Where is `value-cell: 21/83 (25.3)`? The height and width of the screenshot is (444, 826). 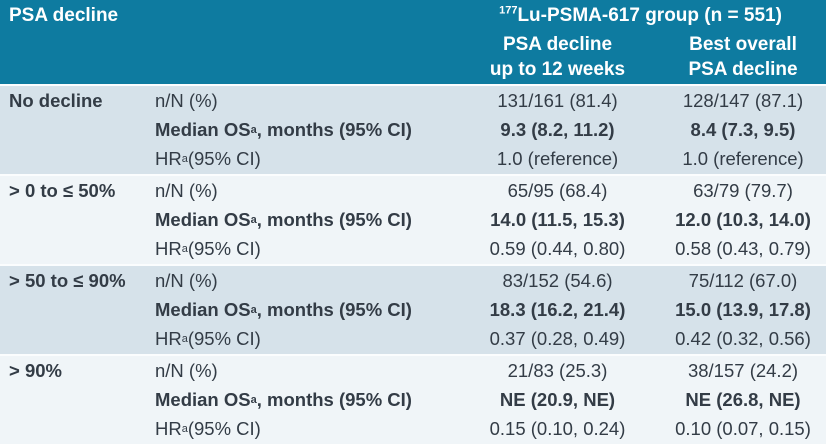 value-cell: 21/83 (25.3) is located at coordinates (557, 370).